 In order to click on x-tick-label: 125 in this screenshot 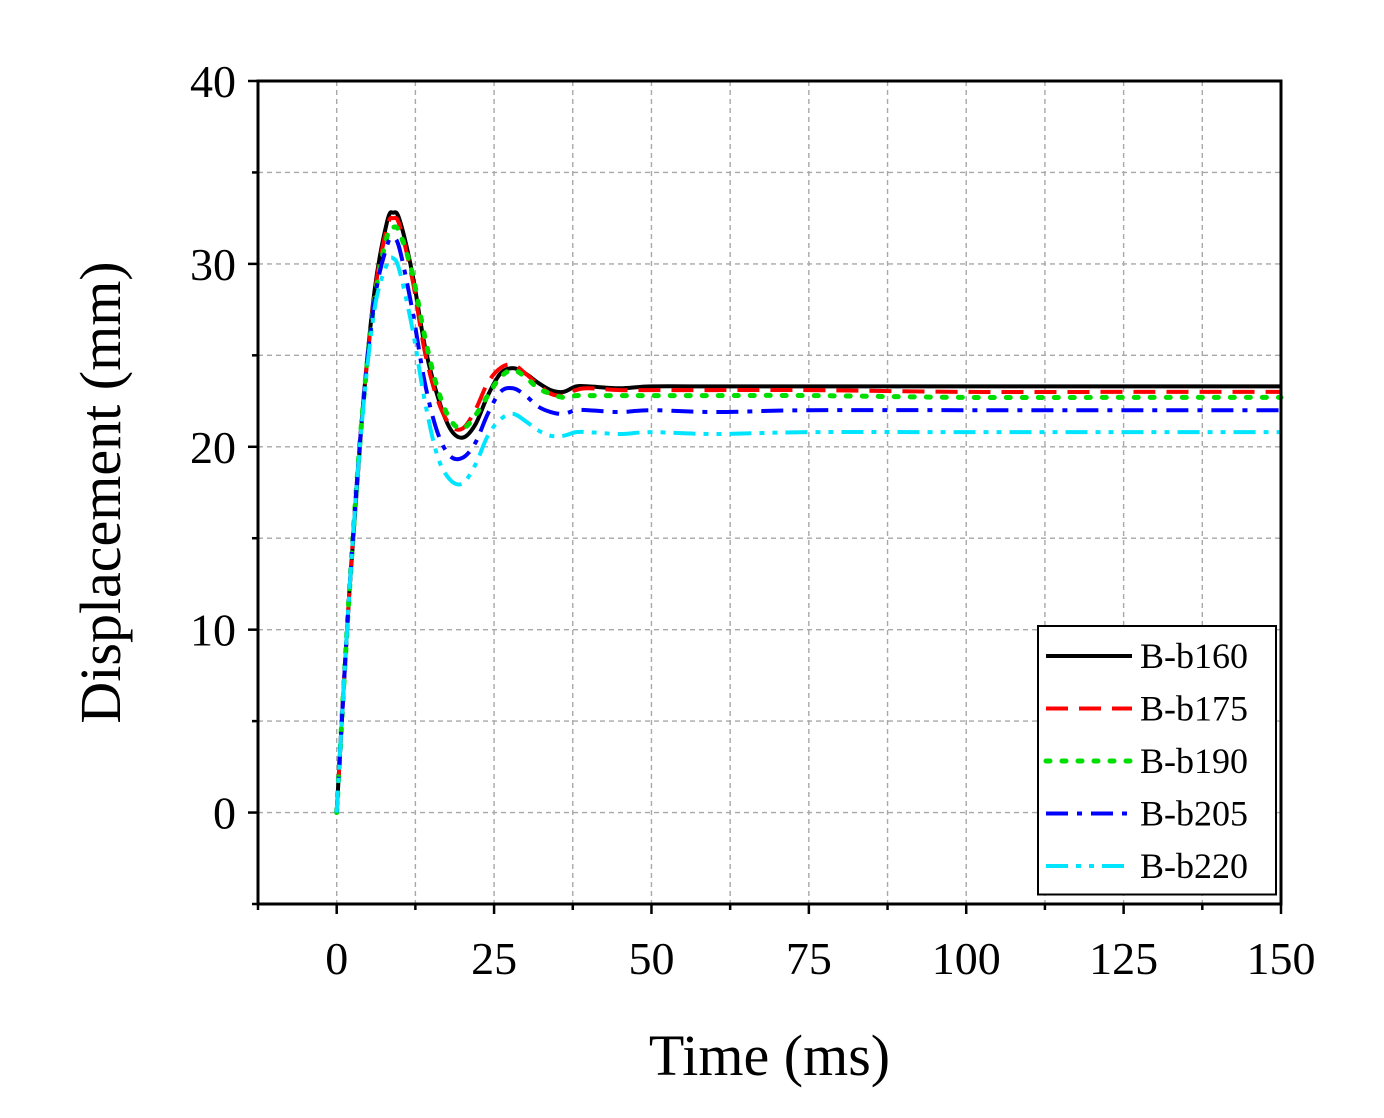, I will do `click(1123, 958)`.